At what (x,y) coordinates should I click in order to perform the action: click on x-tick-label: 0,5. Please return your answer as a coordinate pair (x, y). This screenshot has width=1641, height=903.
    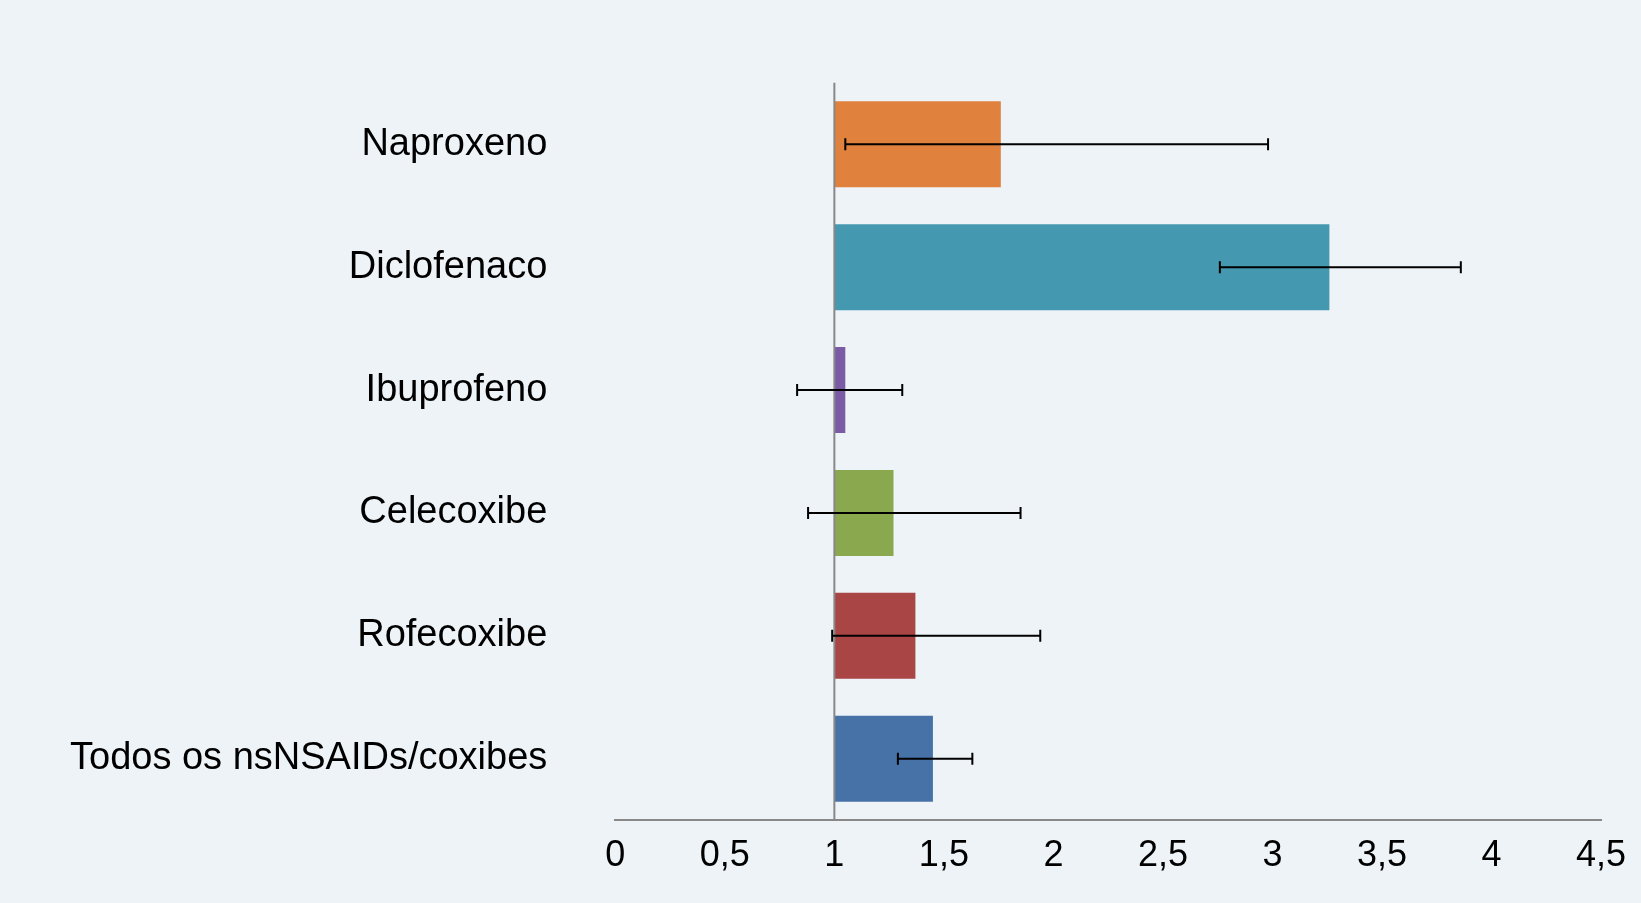
    Looking at the image, I should click on (724, 853).